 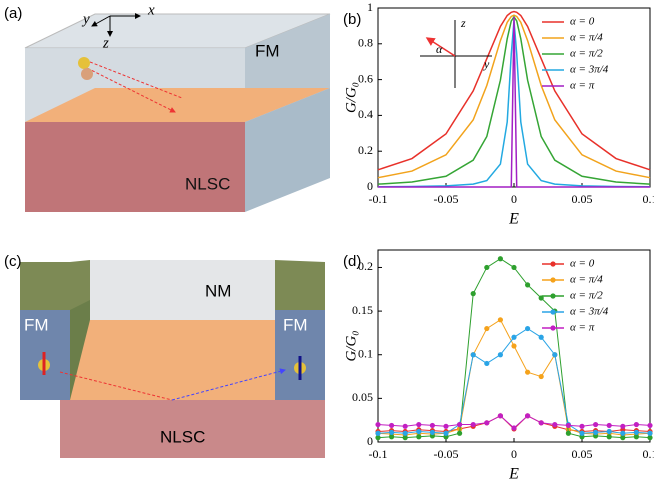 I want to click on label-fm-right: FM, so click(x=295, y=324).